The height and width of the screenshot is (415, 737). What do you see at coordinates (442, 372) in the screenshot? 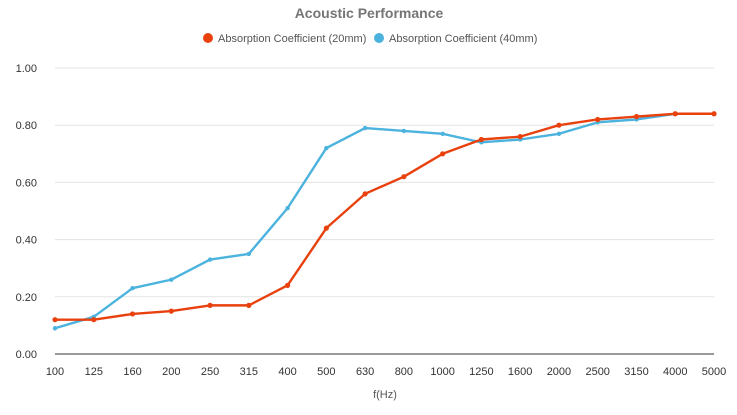
I see `x-tick-label: 1000` at bounding box center [442, 372].